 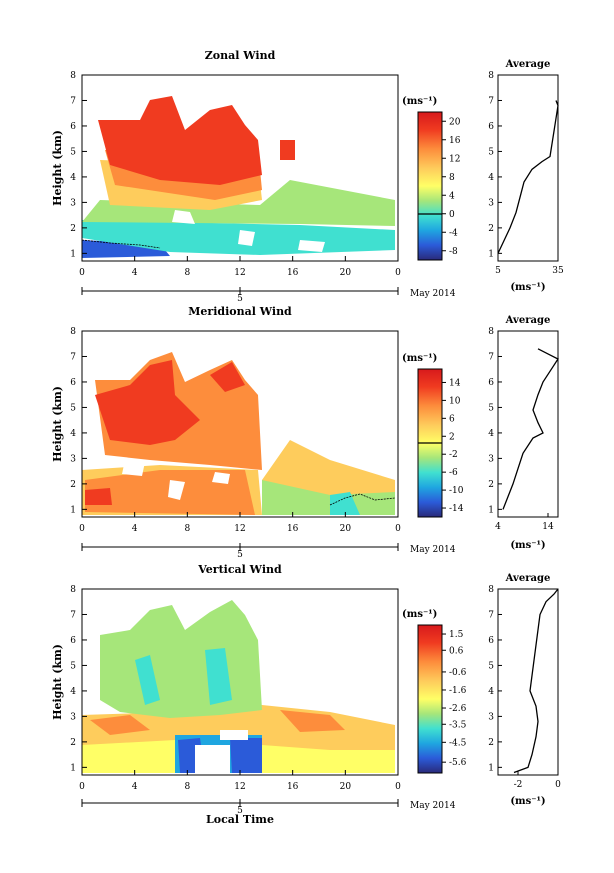 I want to click on vertical-average-y-tick-label: 5, so click(x=491, y=666).